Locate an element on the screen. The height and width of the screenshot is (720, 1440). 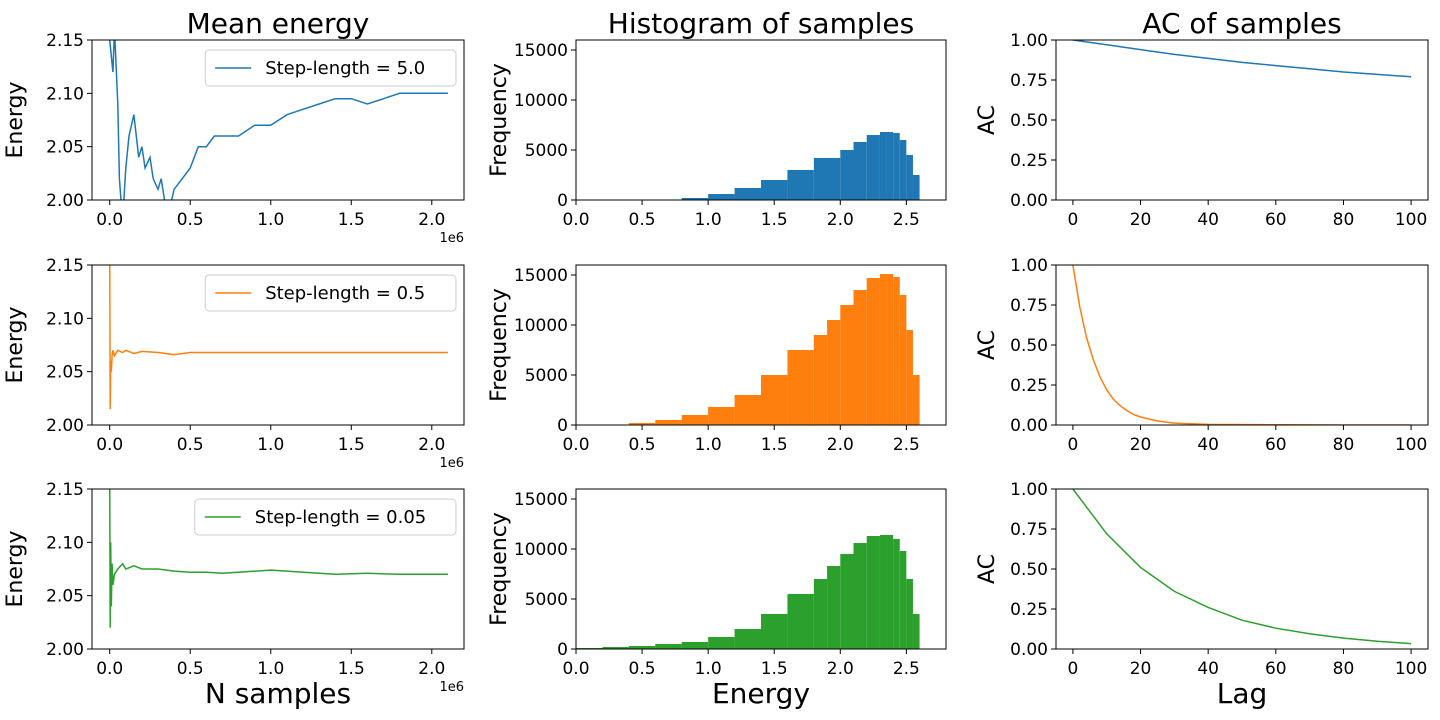
subplot-title: AC of samples is located at coordinates (1241, 23).